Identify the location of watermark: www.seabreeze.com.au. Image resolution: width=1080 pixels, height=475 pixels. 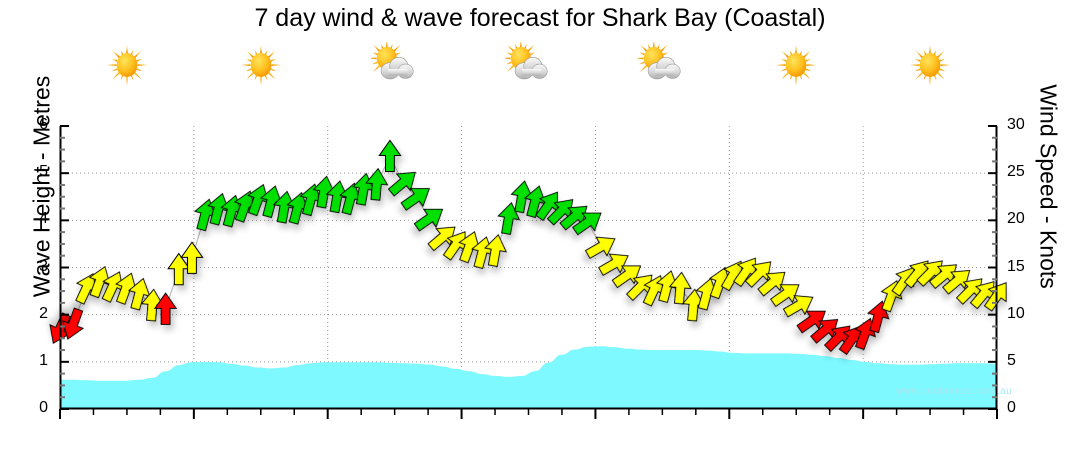
(954, 391).